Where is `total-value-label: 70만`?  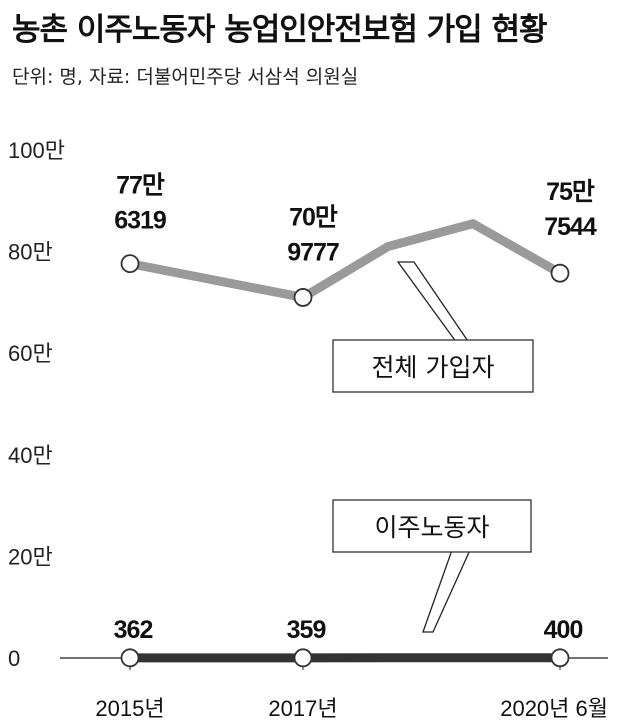
total-value-label: 70만 is located at coordinates (313, 217).